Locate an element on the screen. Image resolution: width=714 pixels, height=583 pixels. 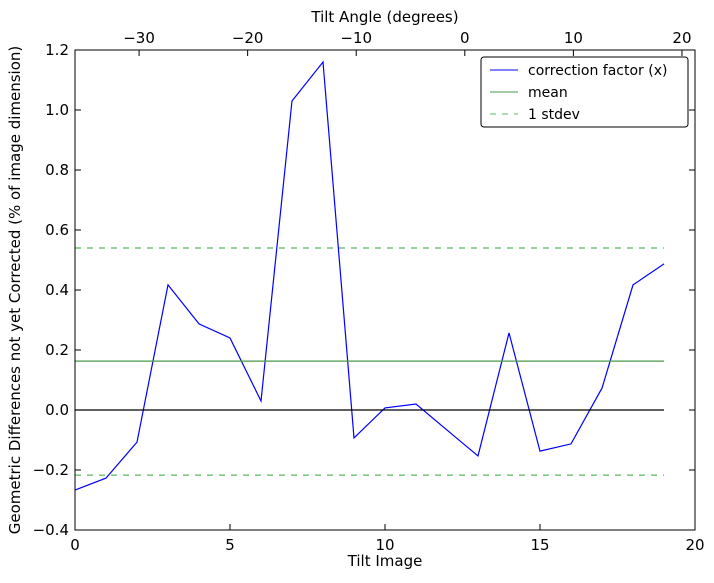
y-tick-label: 0.0 is located at coordinates (57, 410).